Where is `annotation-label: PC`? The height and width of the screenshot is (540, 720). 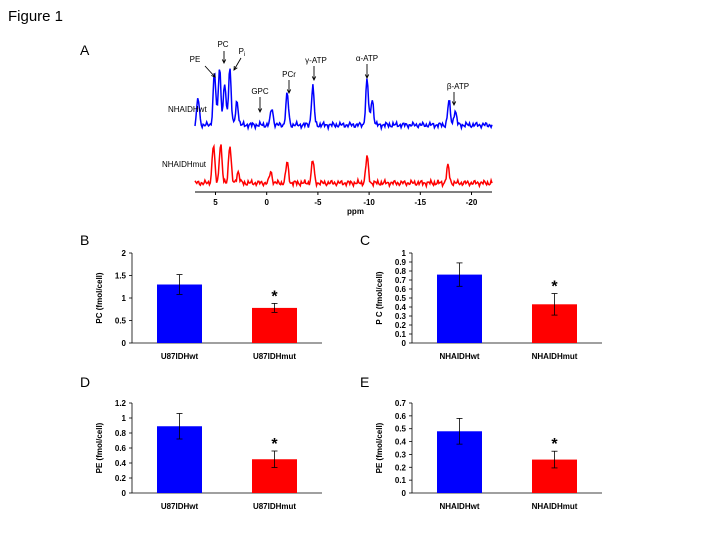
annotation-label: PC is located at coordinates (222, 44).